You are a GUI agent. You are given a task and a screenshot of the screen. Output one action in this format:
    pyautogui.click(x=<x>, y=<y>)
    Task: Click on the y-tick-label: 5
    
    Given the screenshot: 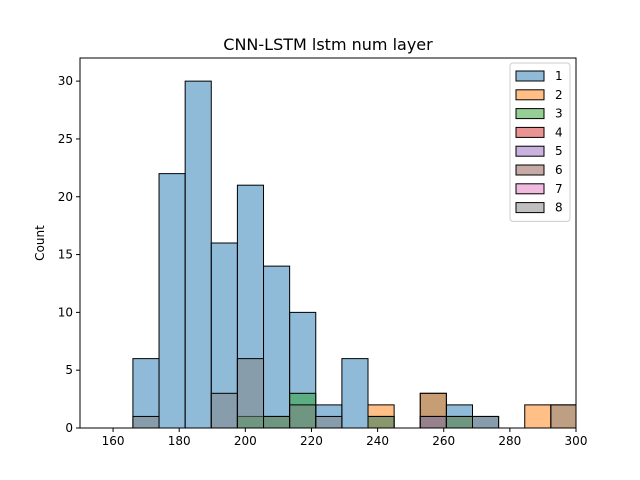 What is the action you would take?
    pyautogui.click(x=69, y=370)
    